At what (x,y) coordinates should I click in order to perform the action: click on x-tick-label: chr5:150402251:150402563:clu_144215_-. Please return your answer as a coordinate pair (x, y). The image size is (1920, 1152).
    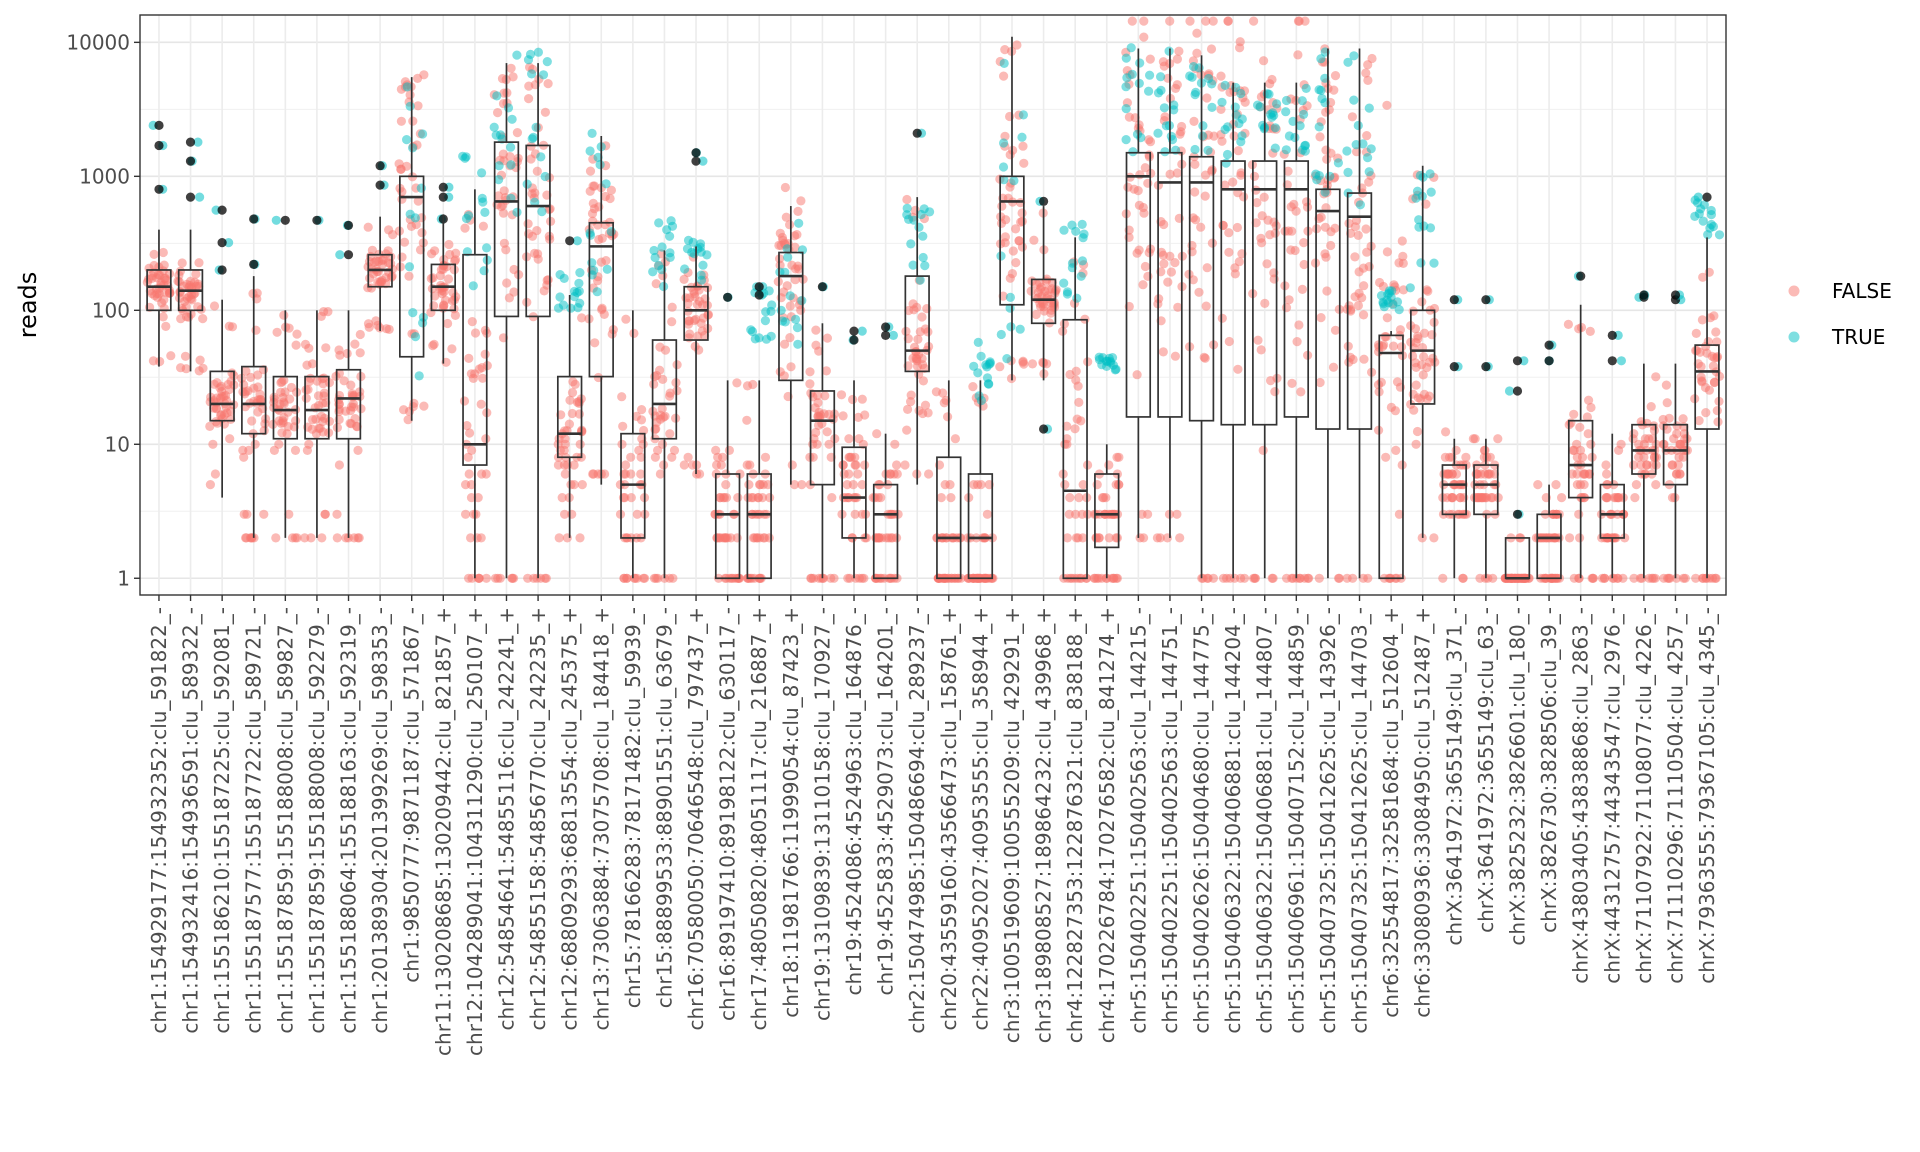
    Looking at the image, I should click on (1138, 820).